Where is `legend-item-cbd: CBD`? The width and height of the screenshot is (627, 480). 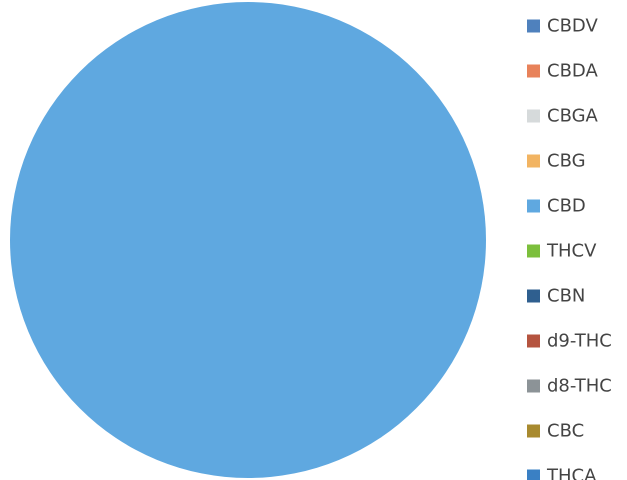 legend-item-cbd: CBD is located at coordinates (556, 206).